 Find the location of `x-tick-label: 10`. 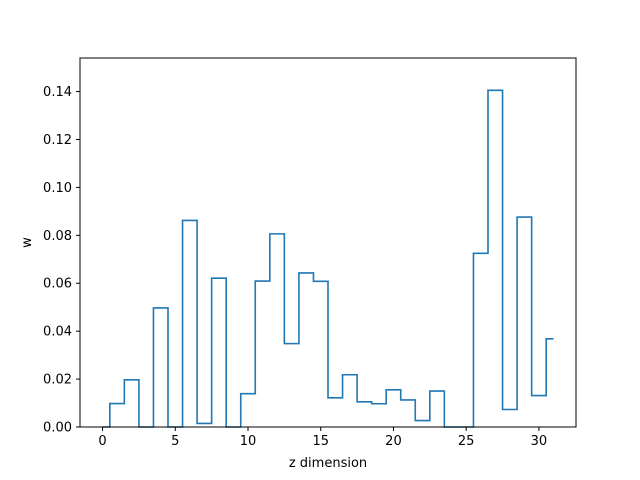

x-tick-label: 10 is located at coordinates (248, 441).